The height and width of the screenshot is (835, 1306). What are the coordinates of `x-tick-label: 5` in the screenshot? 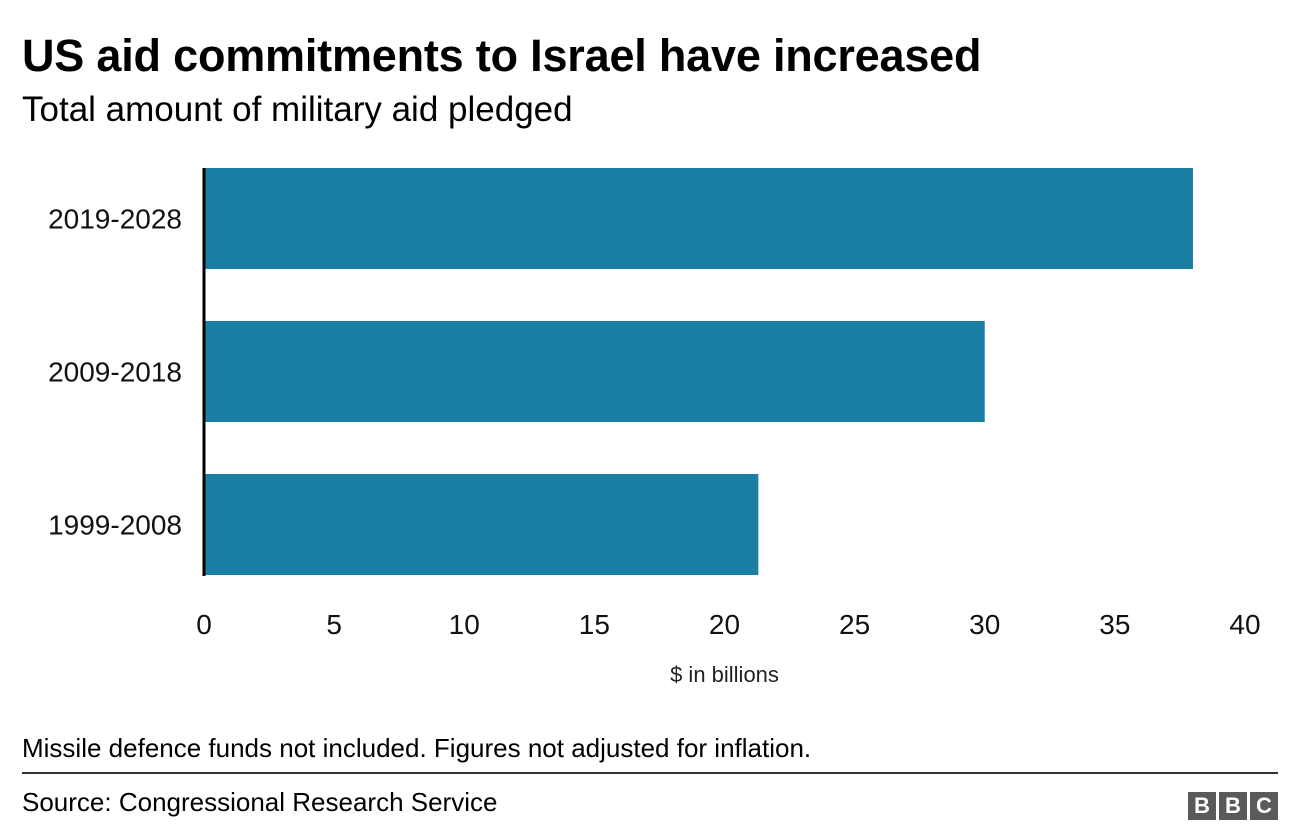 It's located at (334, 624).